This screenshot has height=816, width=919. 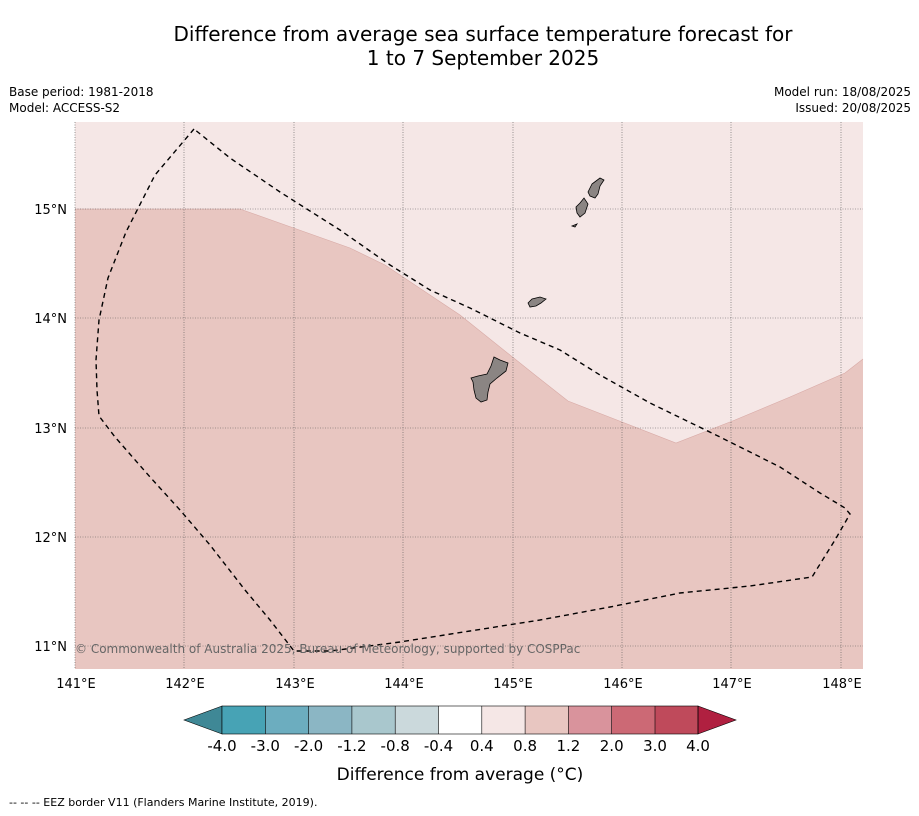 I want to click on lon-tick-label: 141°E, so click(x=76, y=684).